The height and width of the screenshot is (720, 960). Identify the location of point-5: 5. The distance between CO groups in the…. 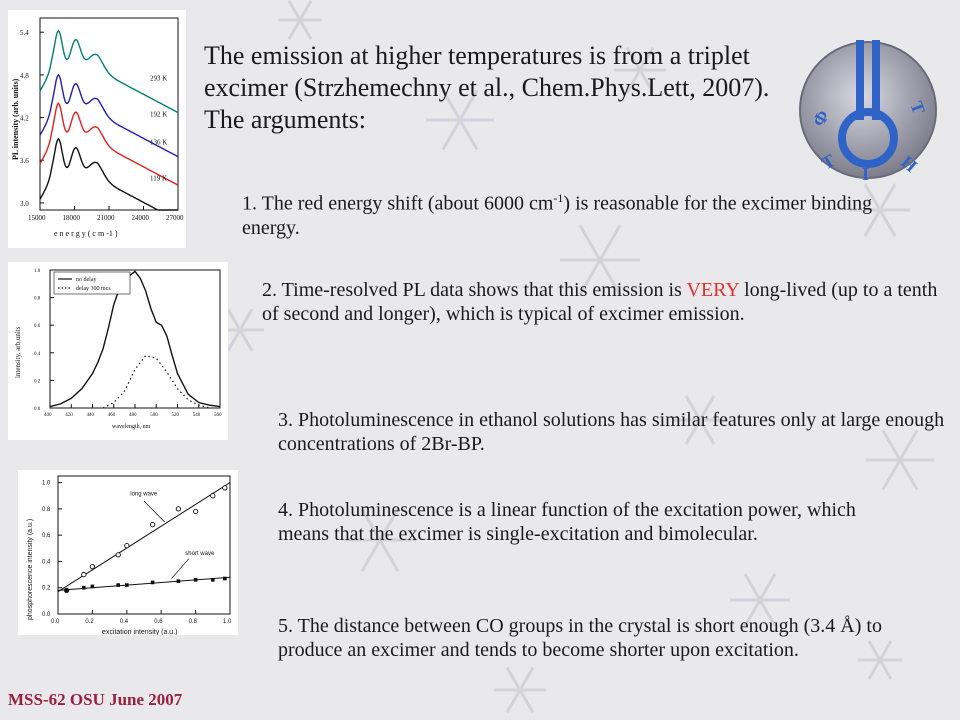
(580, 638).